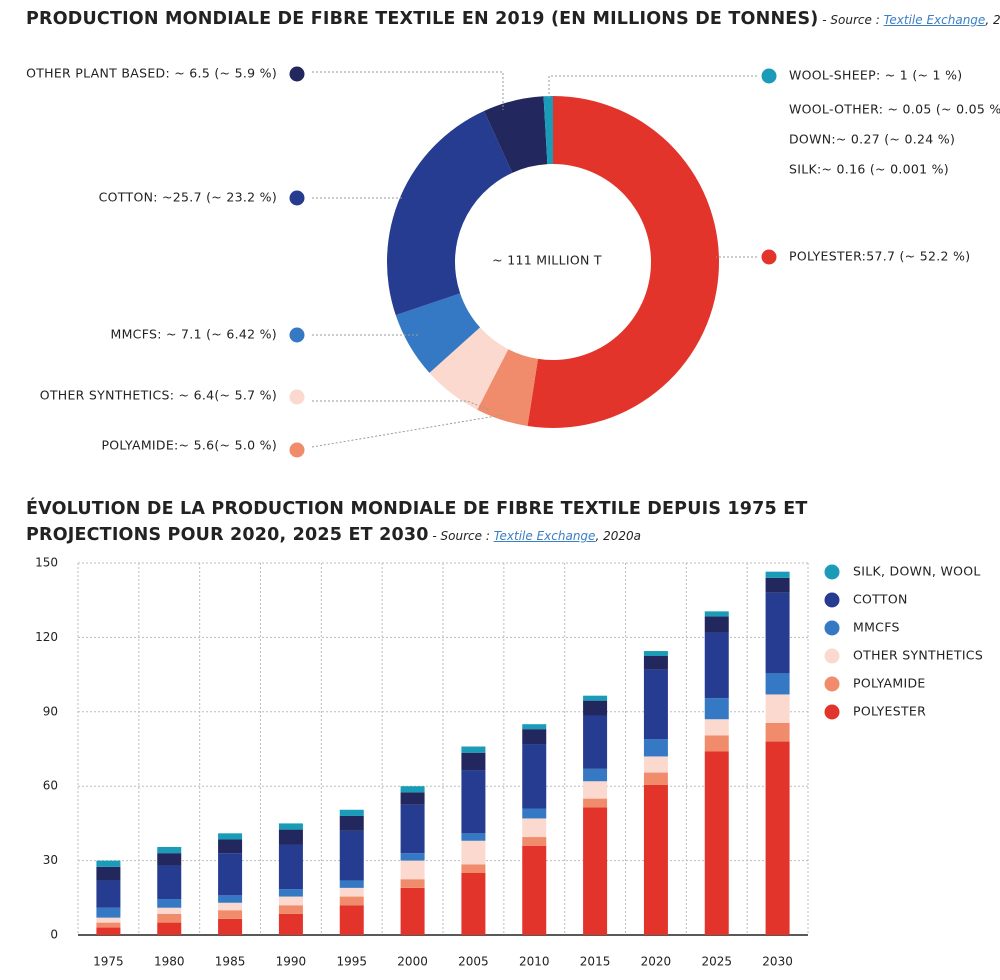 The image size is (1000, 980). I want to click on y-tick-label: 60, so click(50, 786).